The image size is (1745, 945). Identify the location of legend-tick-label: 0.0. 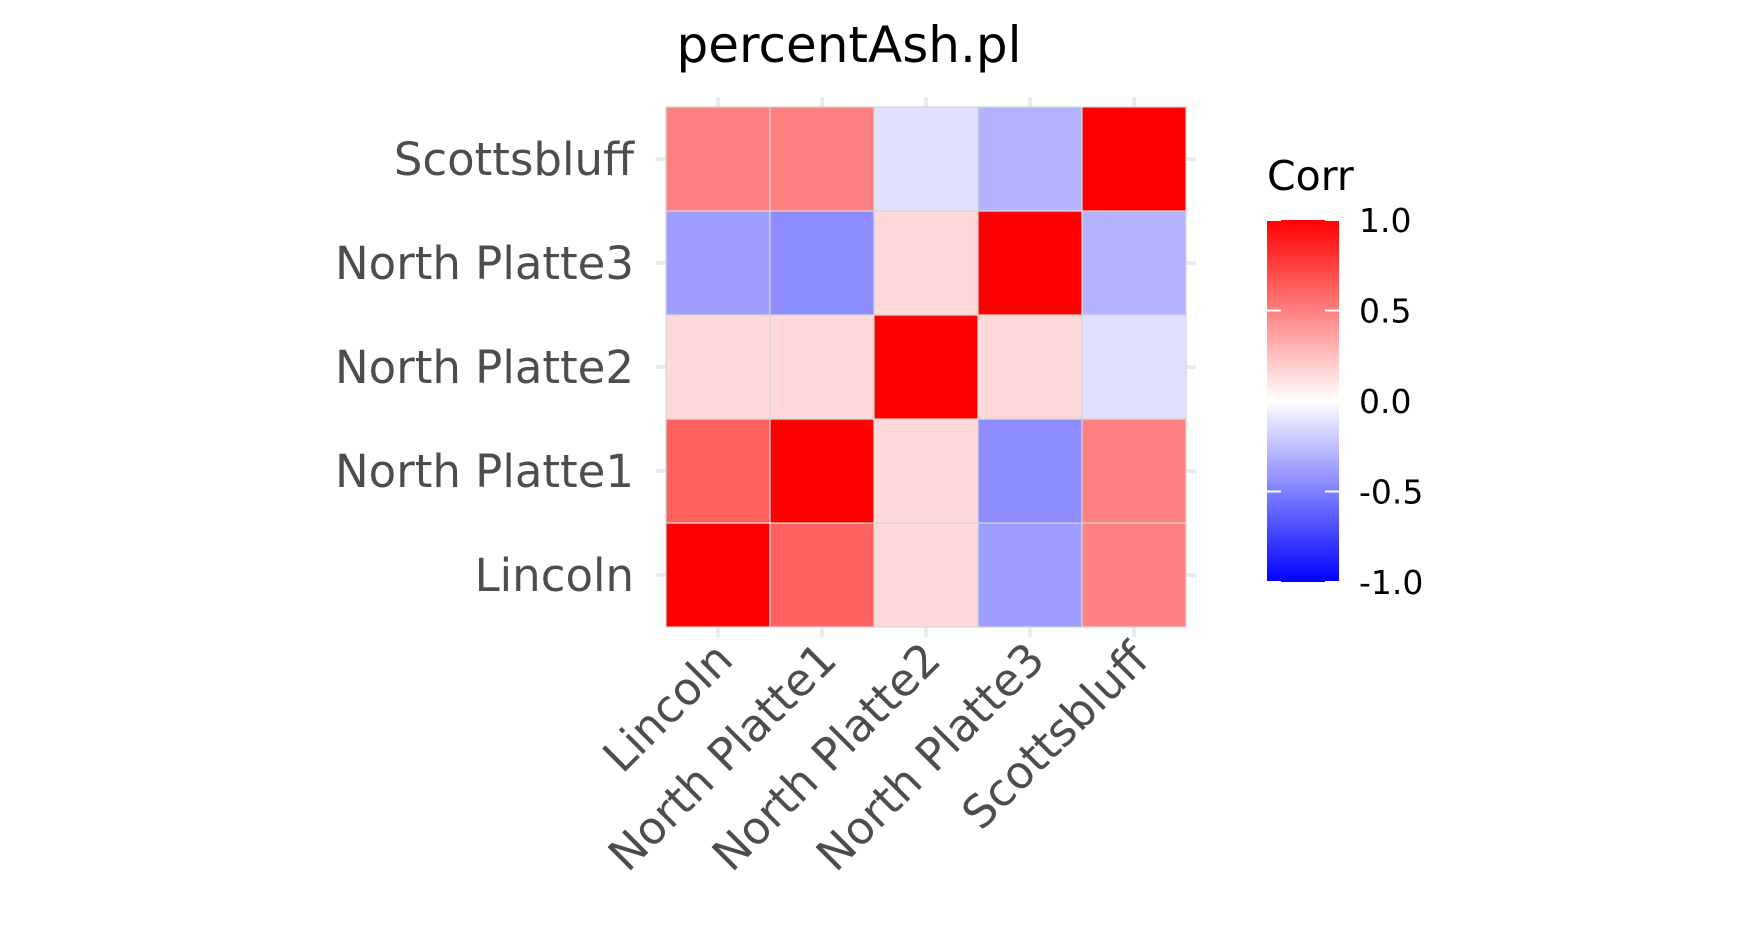
(1385, 401).